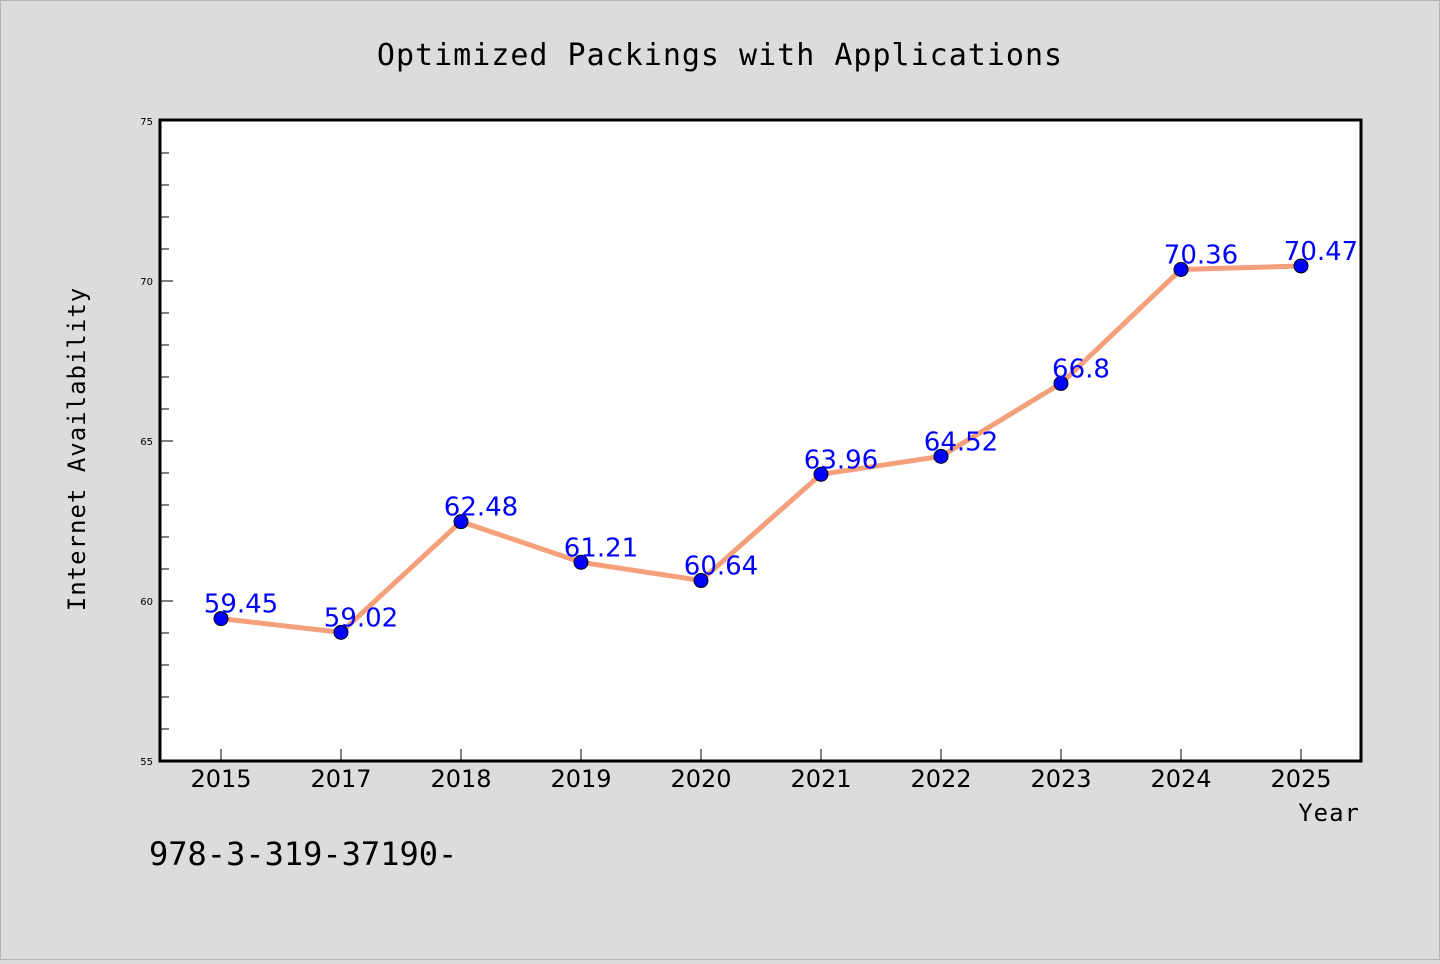  I want to click on data-label: 63.96, so click(841, 460).